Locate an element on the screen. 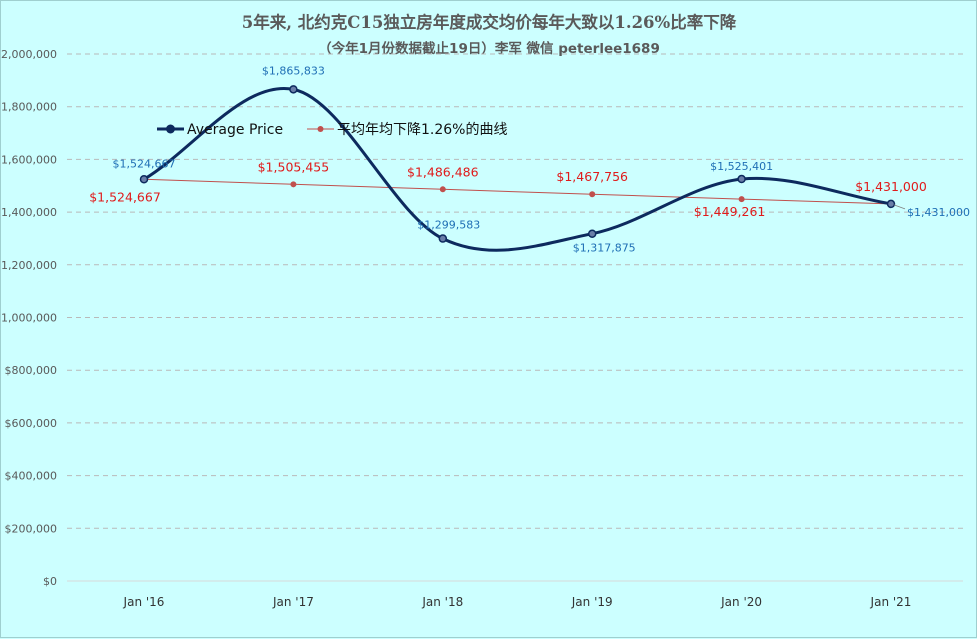 This screenshot has width=977, height=639. legend-label-trend: 平均年均下降1.26%的曲线 is located at coordinates (422, 130).